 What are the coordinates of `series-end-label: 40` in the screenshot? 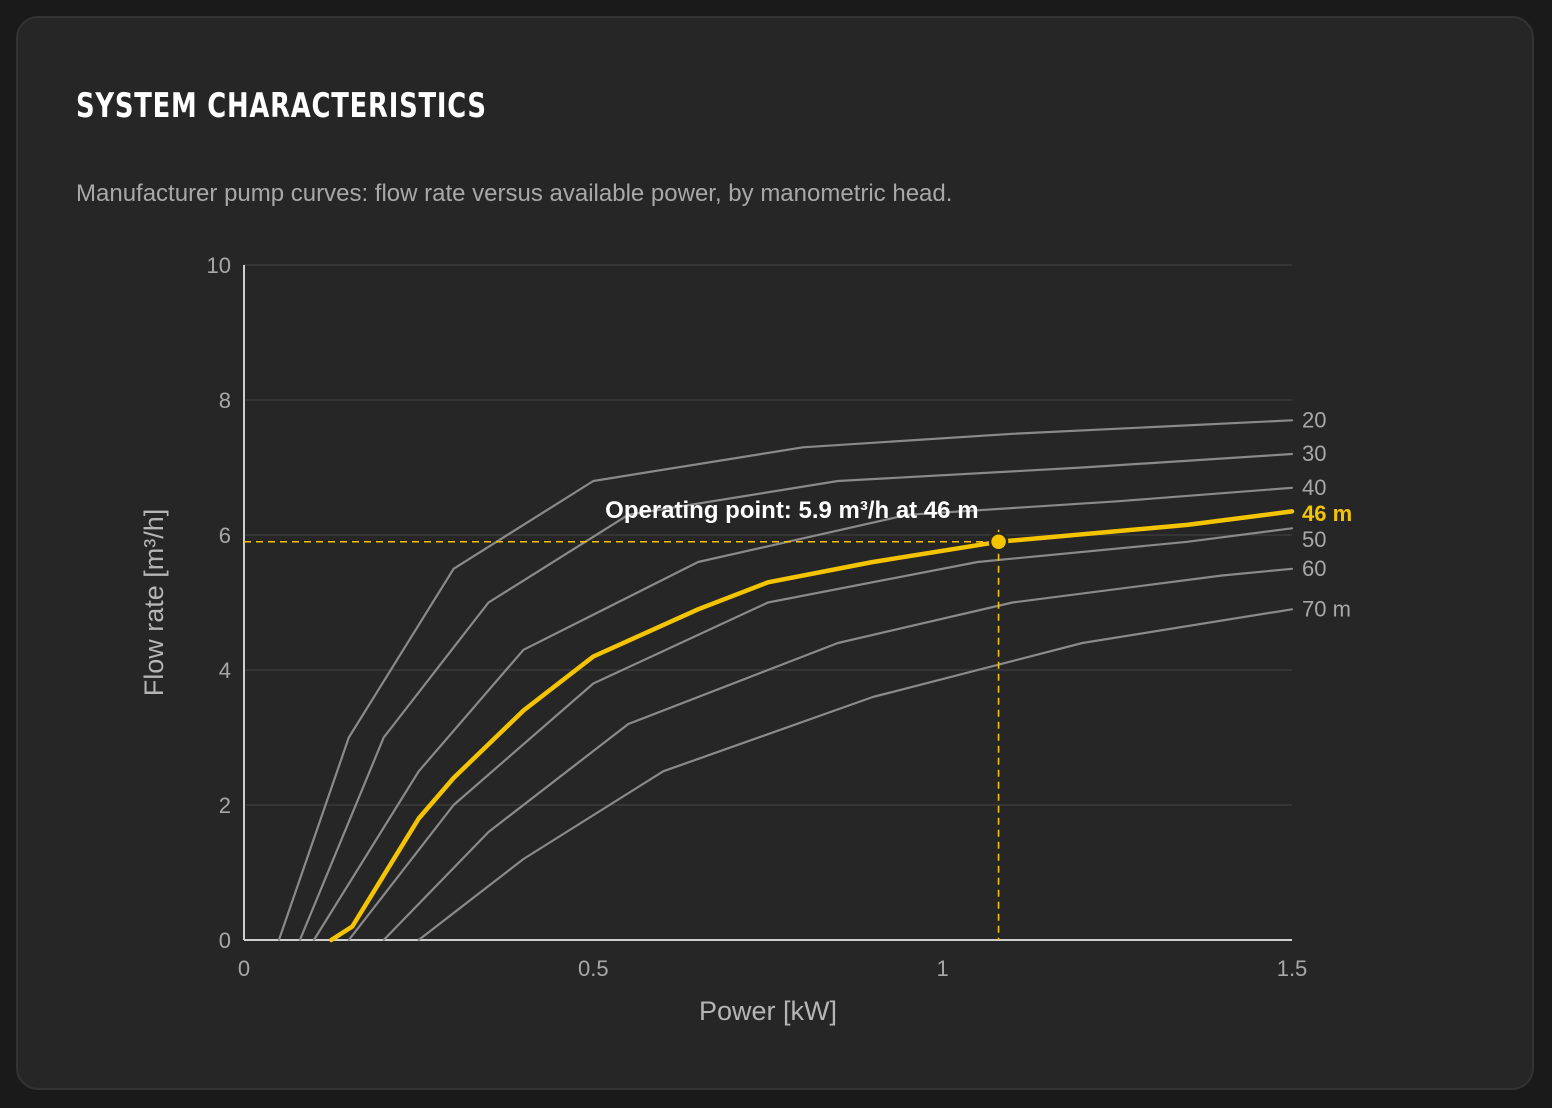 It's located at (1314, 487).